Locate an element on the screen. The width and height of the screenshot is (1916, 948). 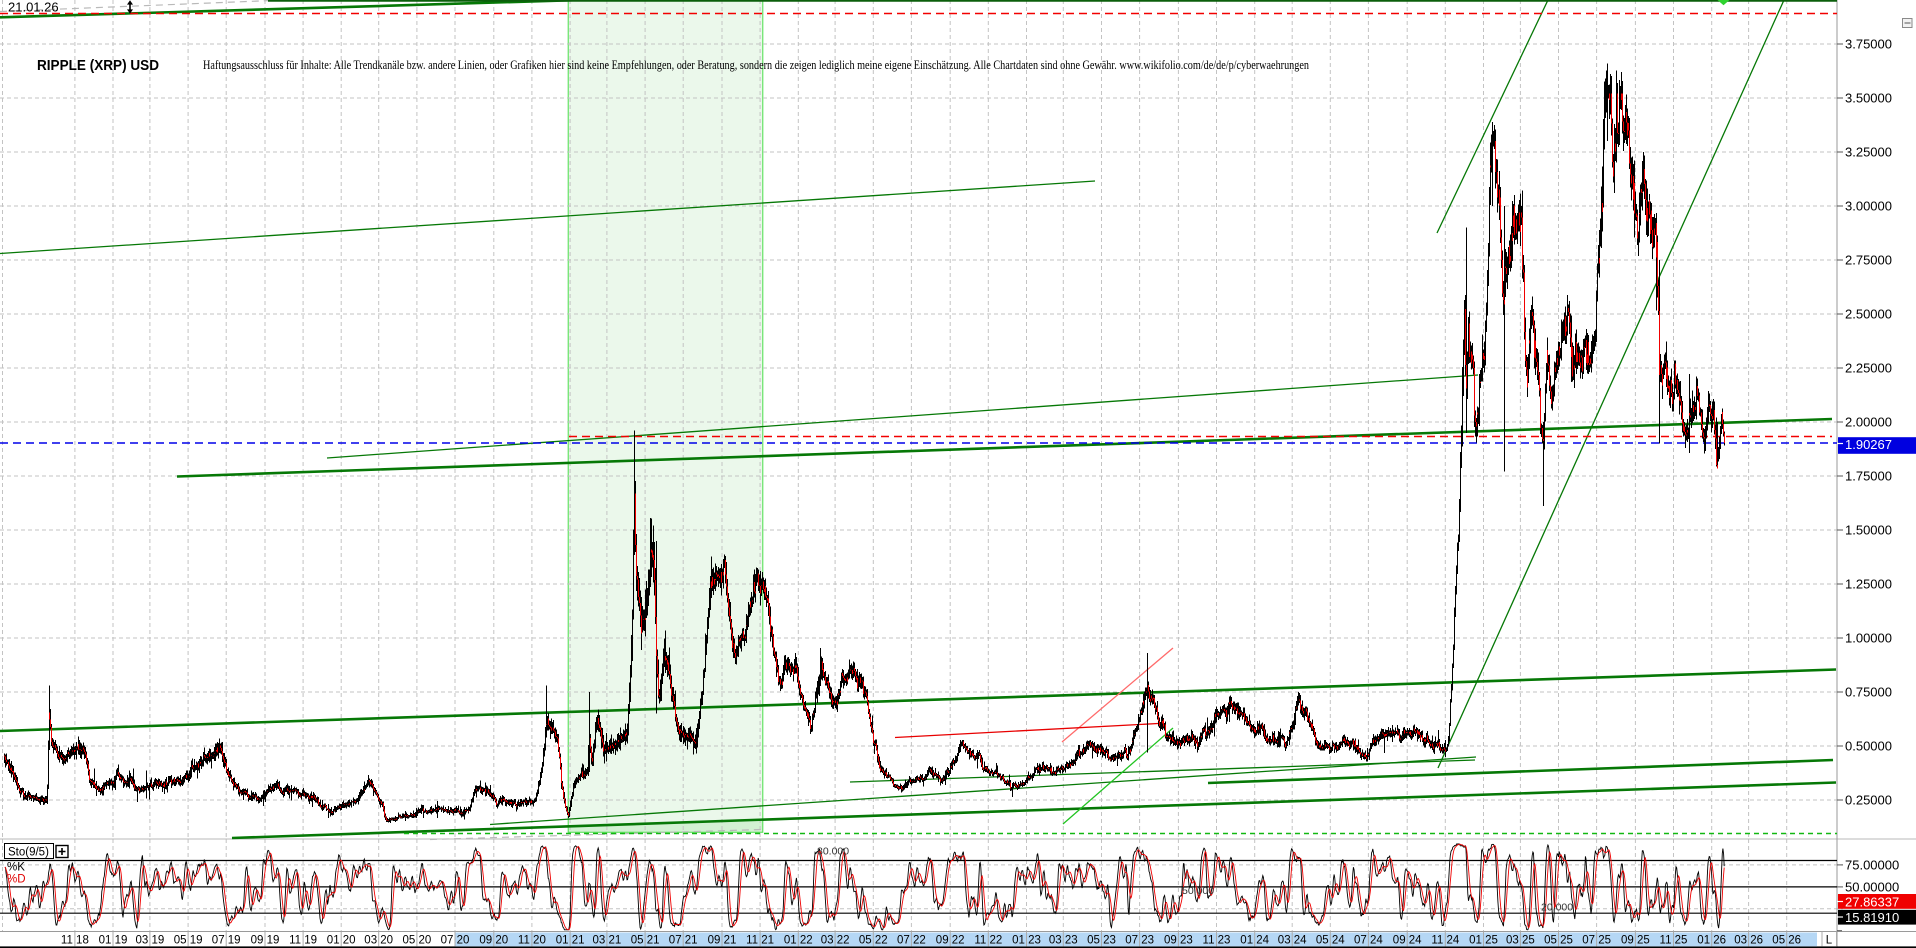
svg-text: %K is located at coordinates (16, 868).